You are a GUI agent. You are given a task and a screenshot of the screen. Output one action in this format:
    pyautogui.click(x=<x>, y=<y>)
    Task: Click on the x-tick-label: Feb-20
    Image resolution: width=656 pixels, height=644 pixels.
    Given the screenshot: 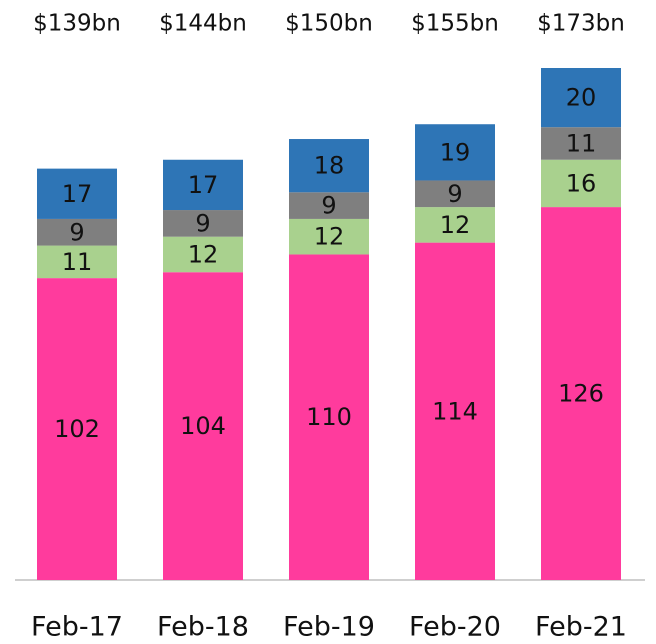 What is the action you would take?
    pyautogui.click(x=455, y=627)
    